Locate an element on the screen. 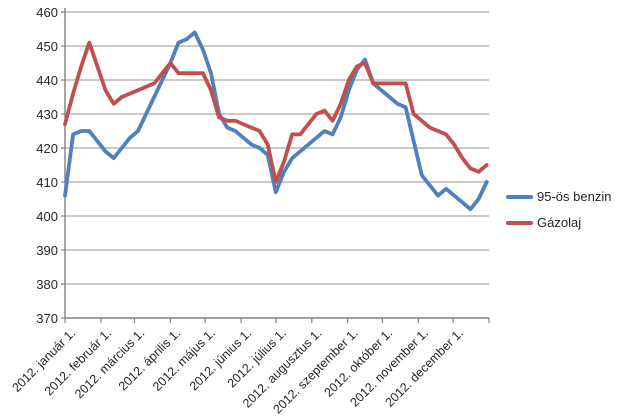 This screenshot has height=416, width=624. y-axis-tick-label: 390 is located at coordinates (47, 250).